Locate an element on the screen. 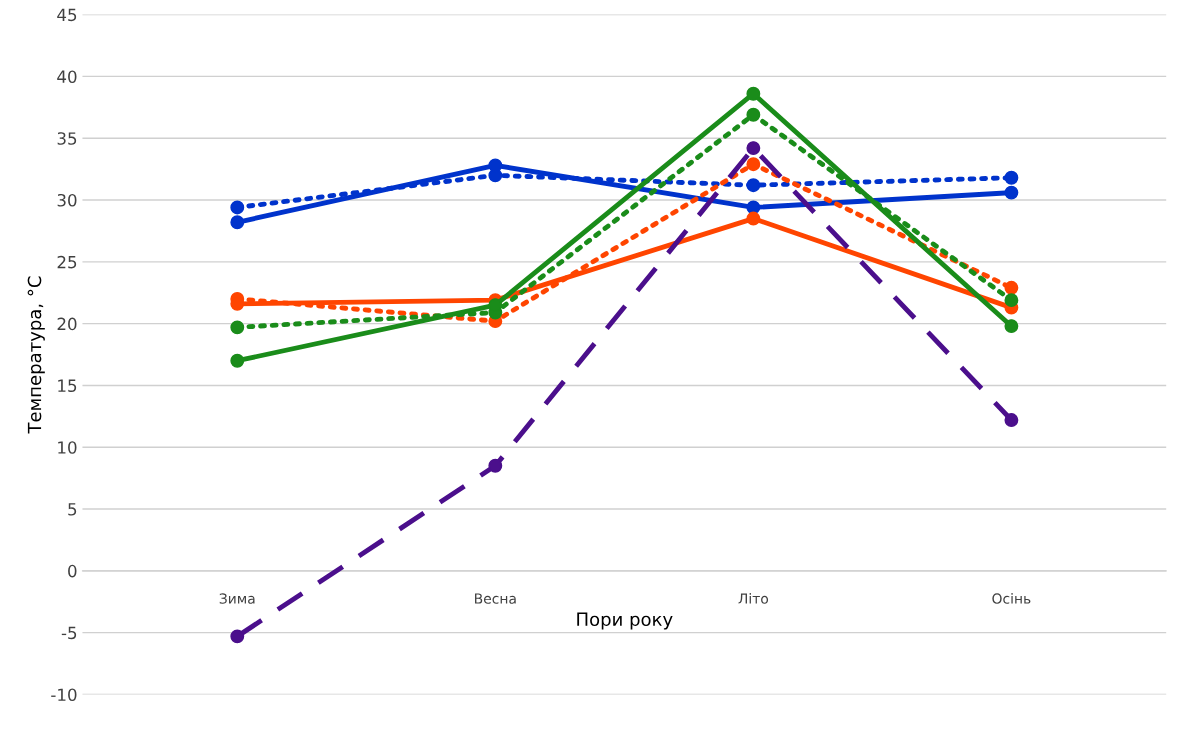 The image size is (1178, 731). y-tick-label: 20 is located at coordinates (67, 324).